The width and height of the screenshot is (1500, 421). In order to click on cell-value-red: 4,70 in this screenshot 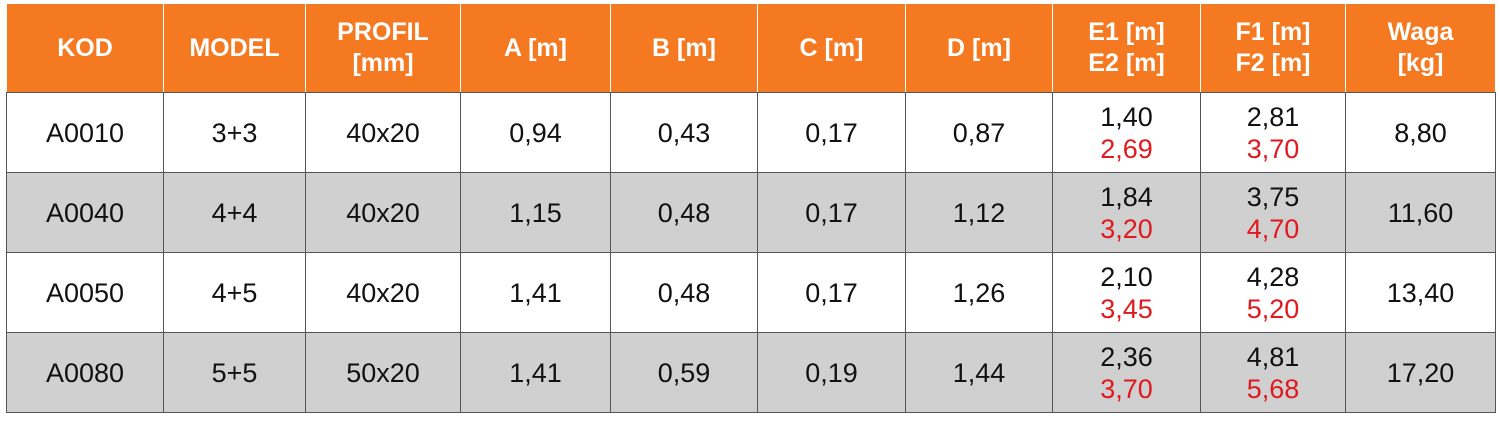, I will do `click(1273, 228)`.